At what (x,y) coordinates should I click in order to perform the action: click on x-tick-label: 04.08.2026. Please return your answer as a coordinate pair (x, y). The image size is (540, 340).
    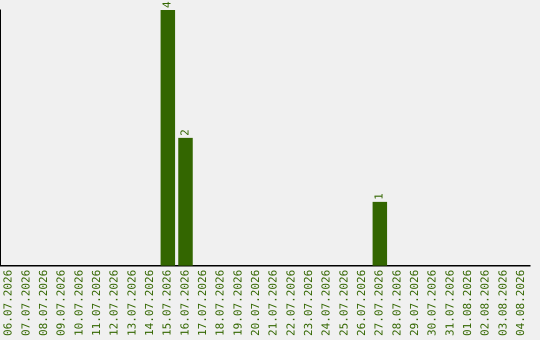
    Looking at the image, I should click on (521, 303).